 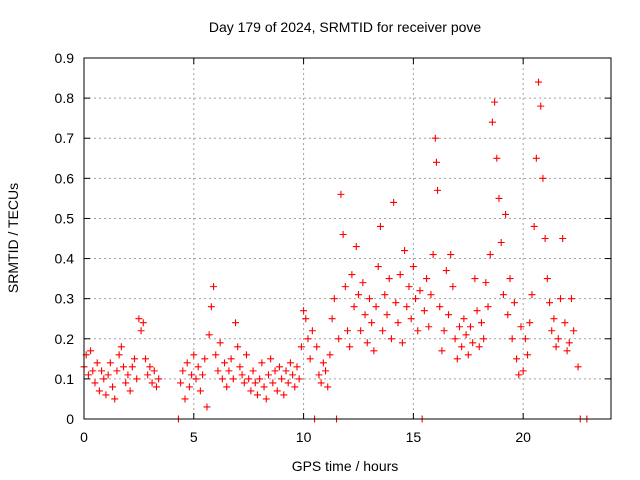 I want to click on y-tick-label: 0.3, so click(x=65, y=299).